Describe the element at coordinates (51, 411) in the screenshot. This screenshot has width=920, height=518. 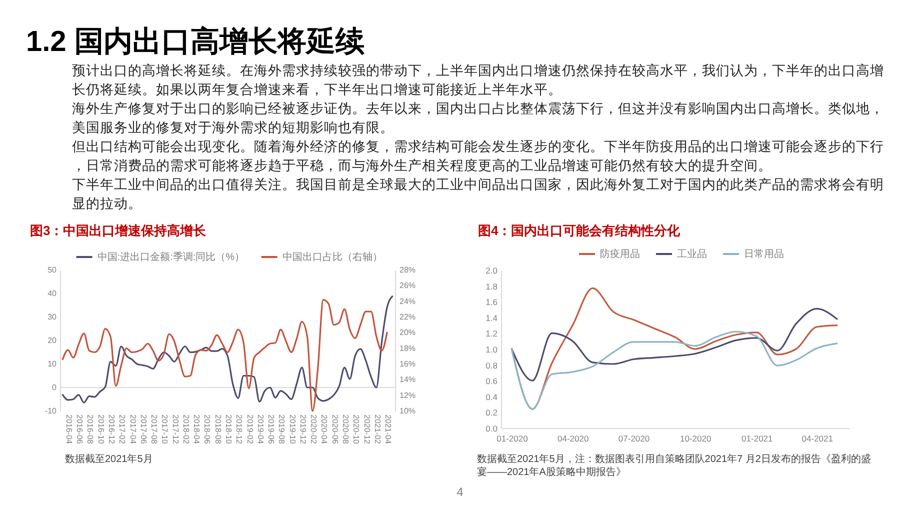
I see `y-tick-label: -10` at that location.